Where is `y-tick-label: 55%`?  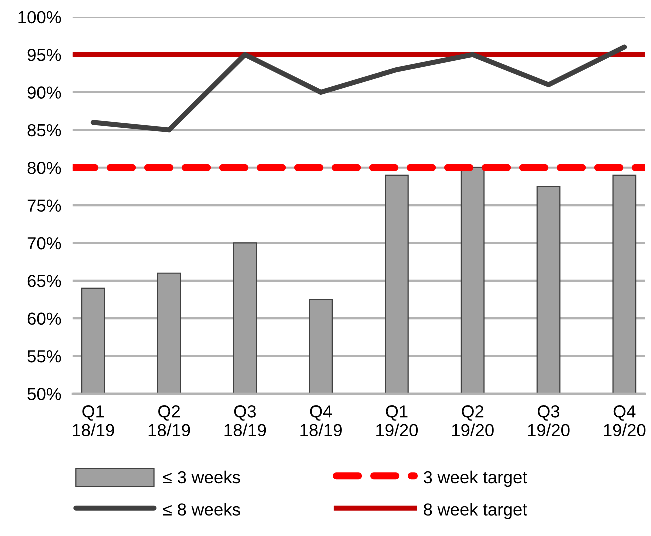
y-tick-label: 55% is located at coordinates (45, 356).